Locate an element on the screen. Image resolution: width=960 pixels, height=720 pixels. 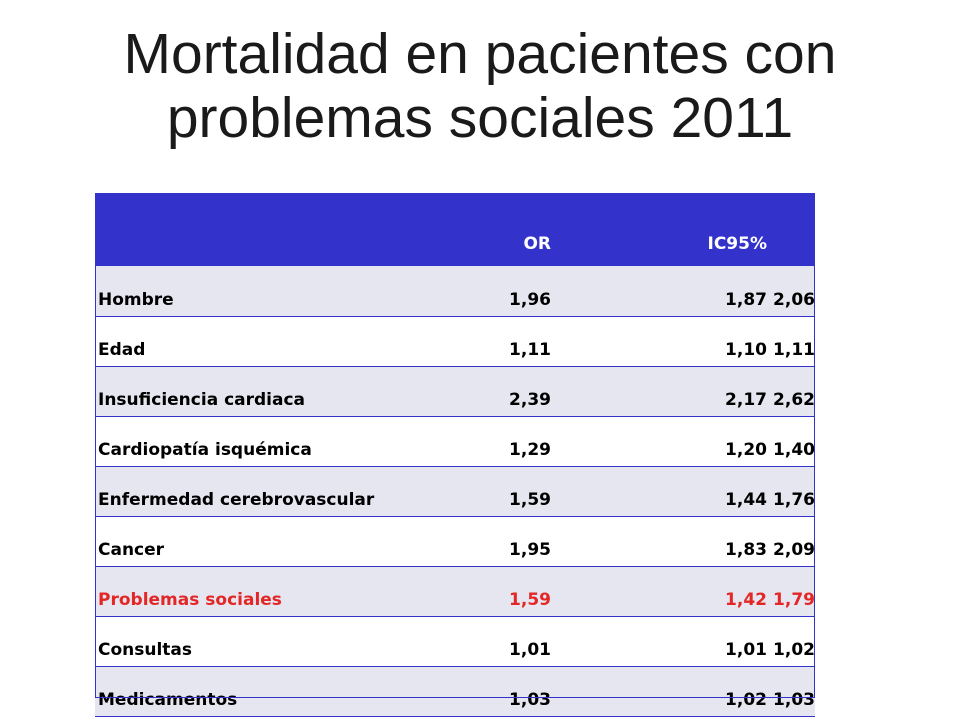
table-row: Cardiopatía isquémica 1,29 1,20 1,40 is located at coordinates (455, 441).